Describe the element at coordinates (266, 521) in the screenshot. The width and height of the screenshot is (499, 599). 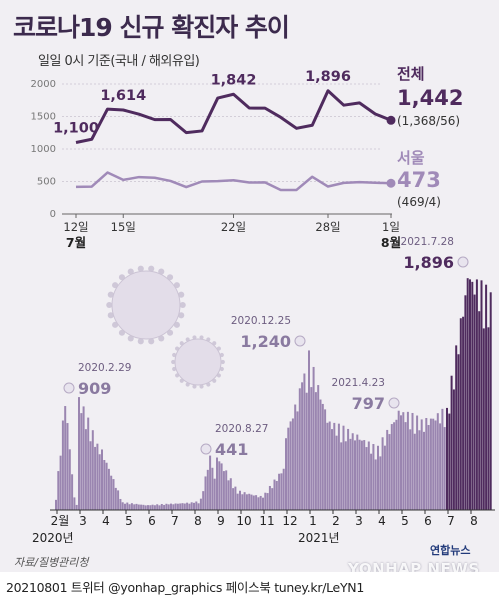
I see `bar-x-tick-label: 11` at that location.